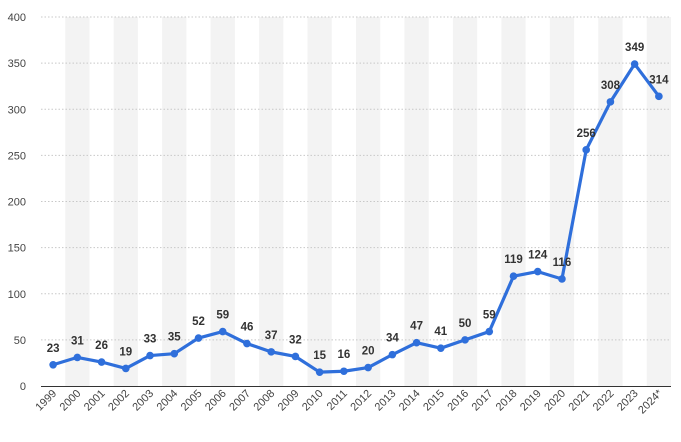 This screenshot has height=442, width=681. I want to click on x-tick-label: 2020, so click(555, 401).